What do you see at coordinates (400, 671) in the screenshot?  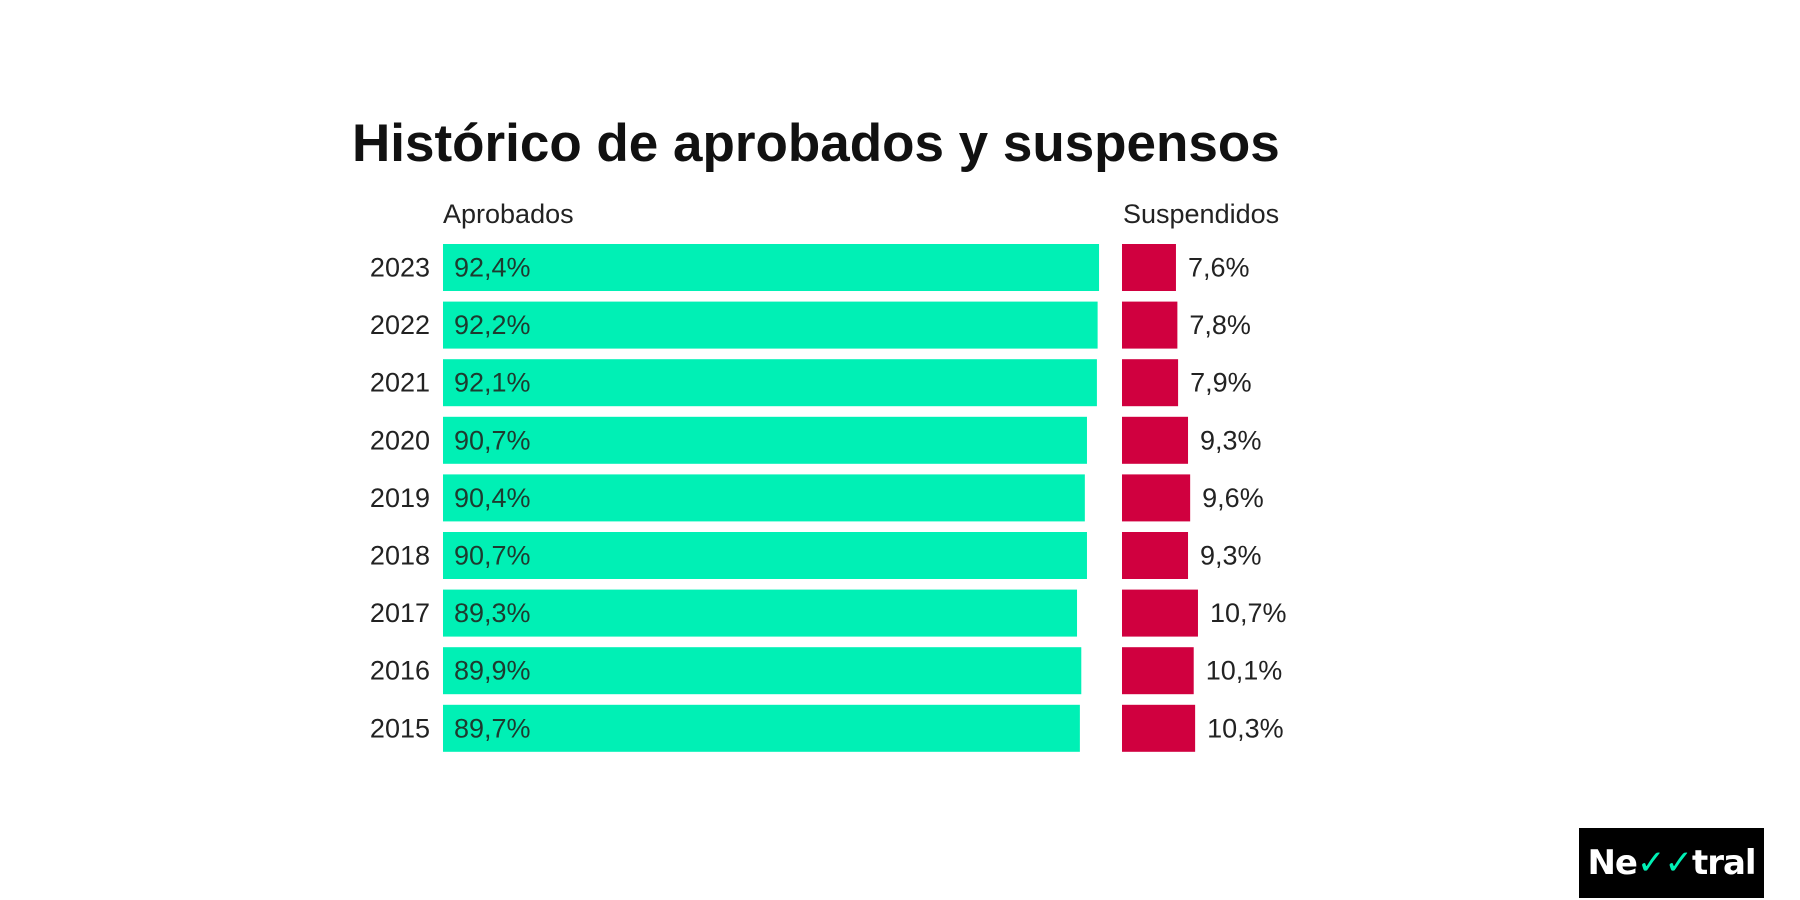 I see `year-label-2016: 2016` at bounding box center [400, 671].